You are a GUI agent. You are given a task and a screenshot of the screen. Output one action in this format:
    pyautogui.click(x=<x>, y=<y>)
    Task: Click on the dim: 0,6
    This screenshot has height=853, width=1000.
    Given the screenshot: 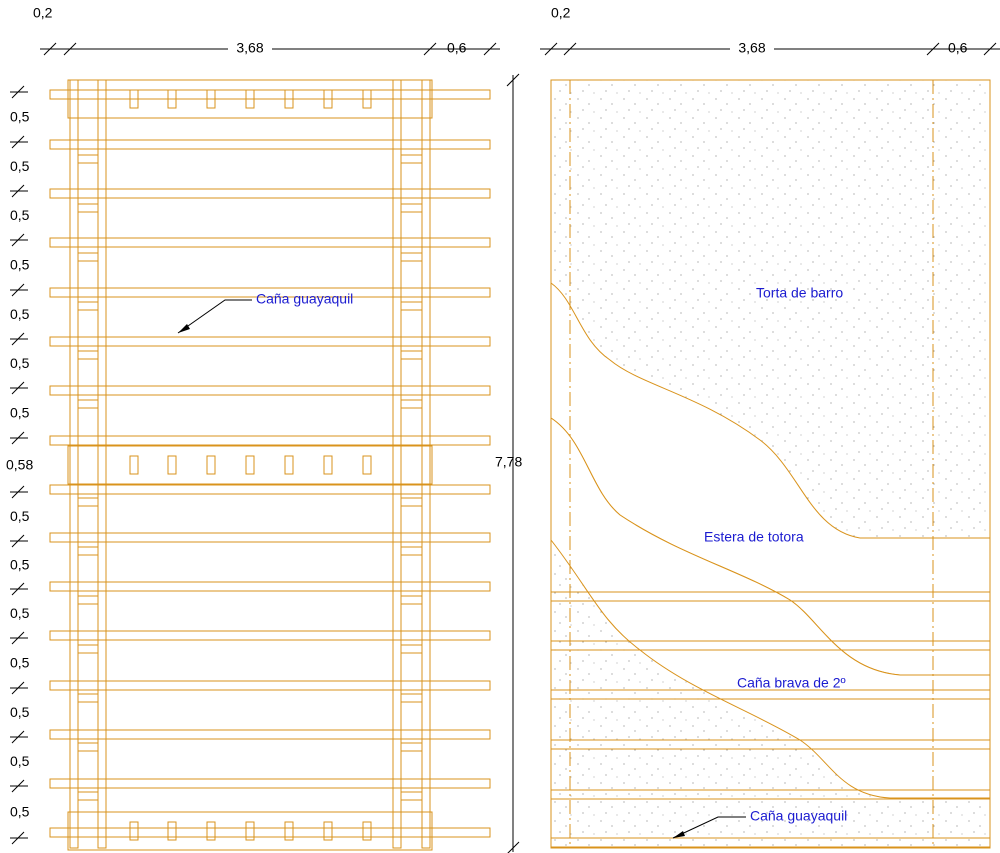 What is the action you would take?
    pyautogui.click(x=457, y=48)
    